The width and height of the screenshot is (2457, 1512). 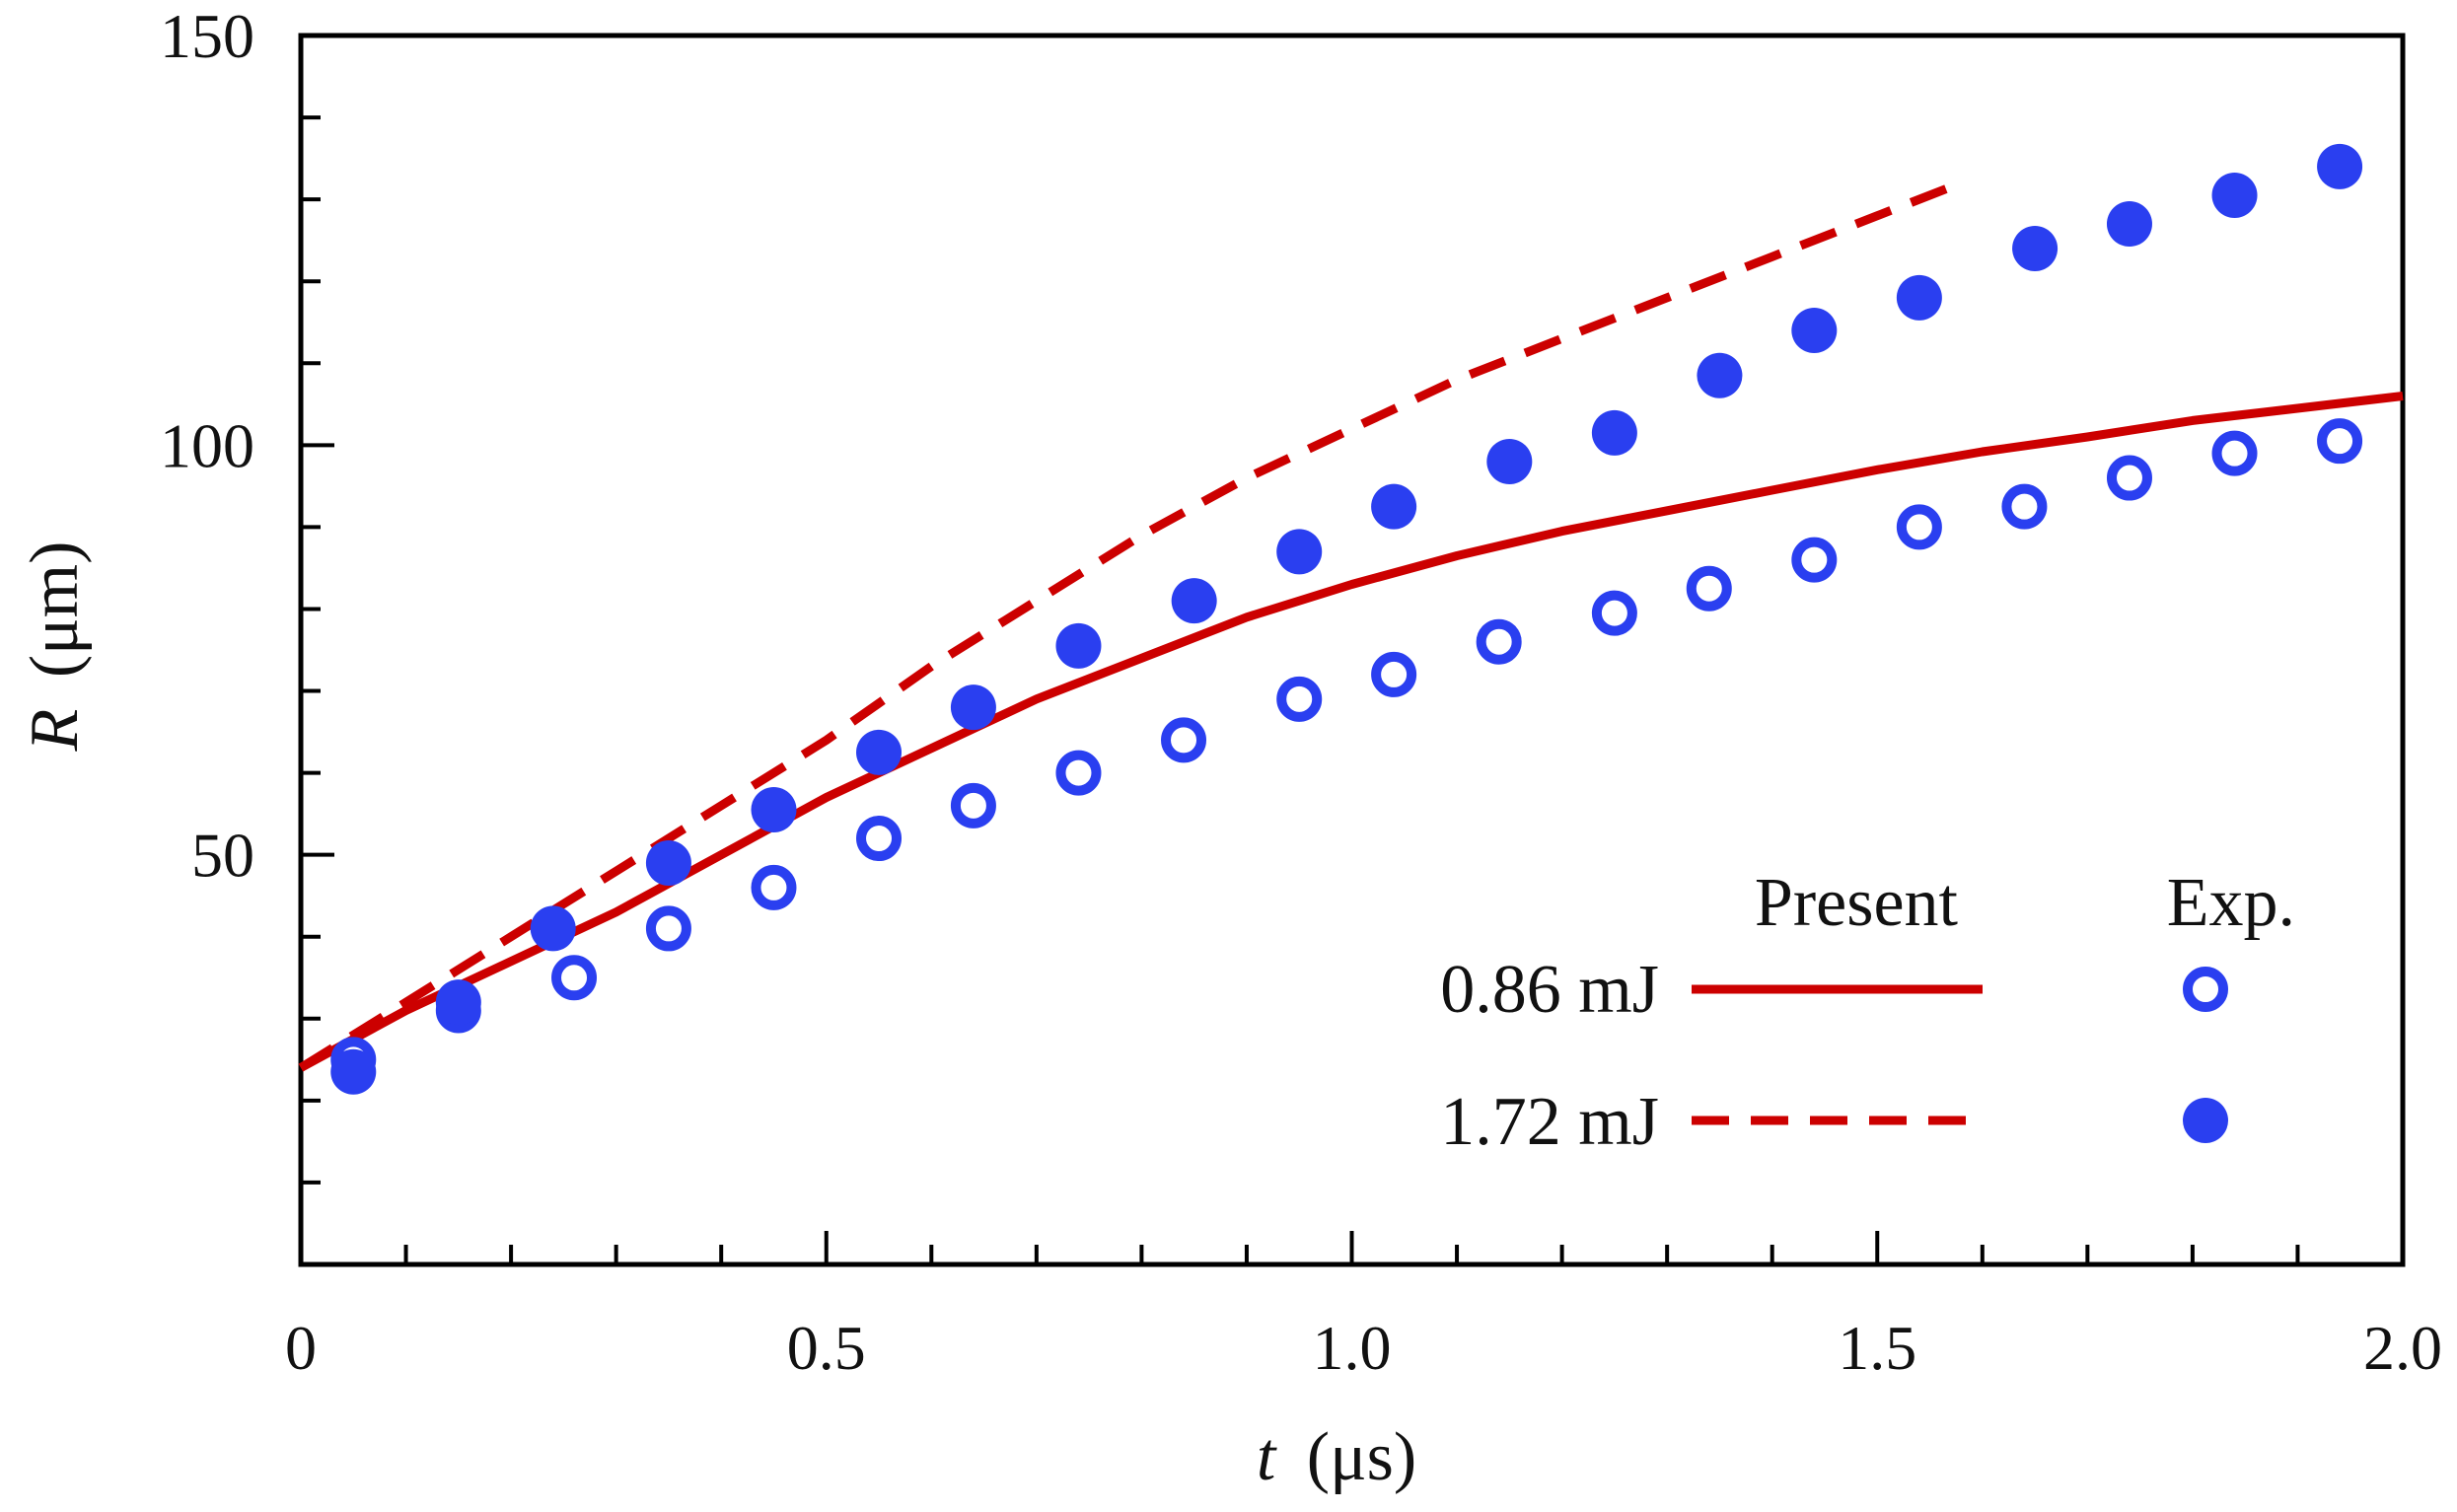 I want to click on y-tick-label: 150, so click(x=207, y=36).